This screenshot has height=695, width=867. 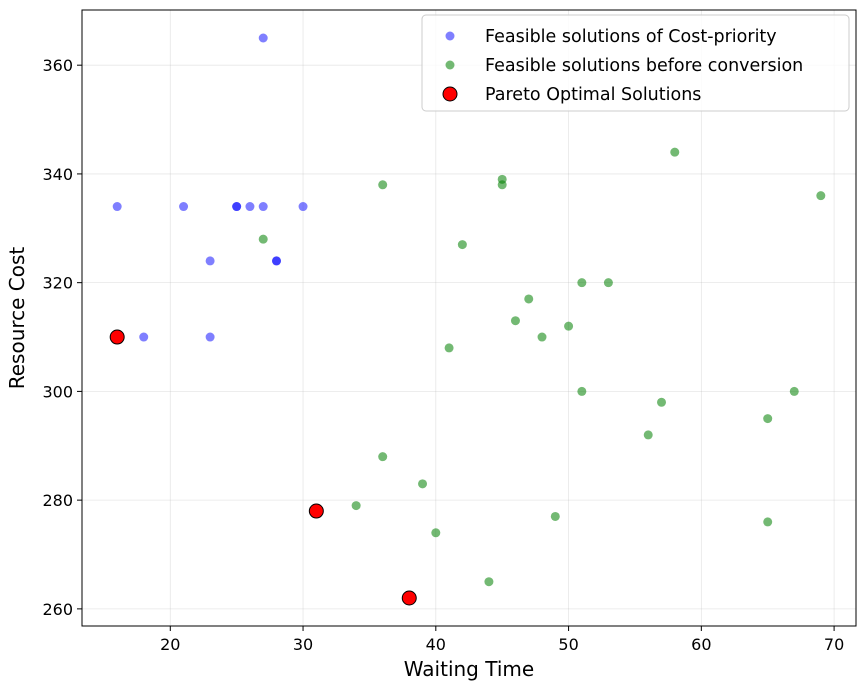 I want to click on x-tick-label: 20, so click(x=170, y=644).